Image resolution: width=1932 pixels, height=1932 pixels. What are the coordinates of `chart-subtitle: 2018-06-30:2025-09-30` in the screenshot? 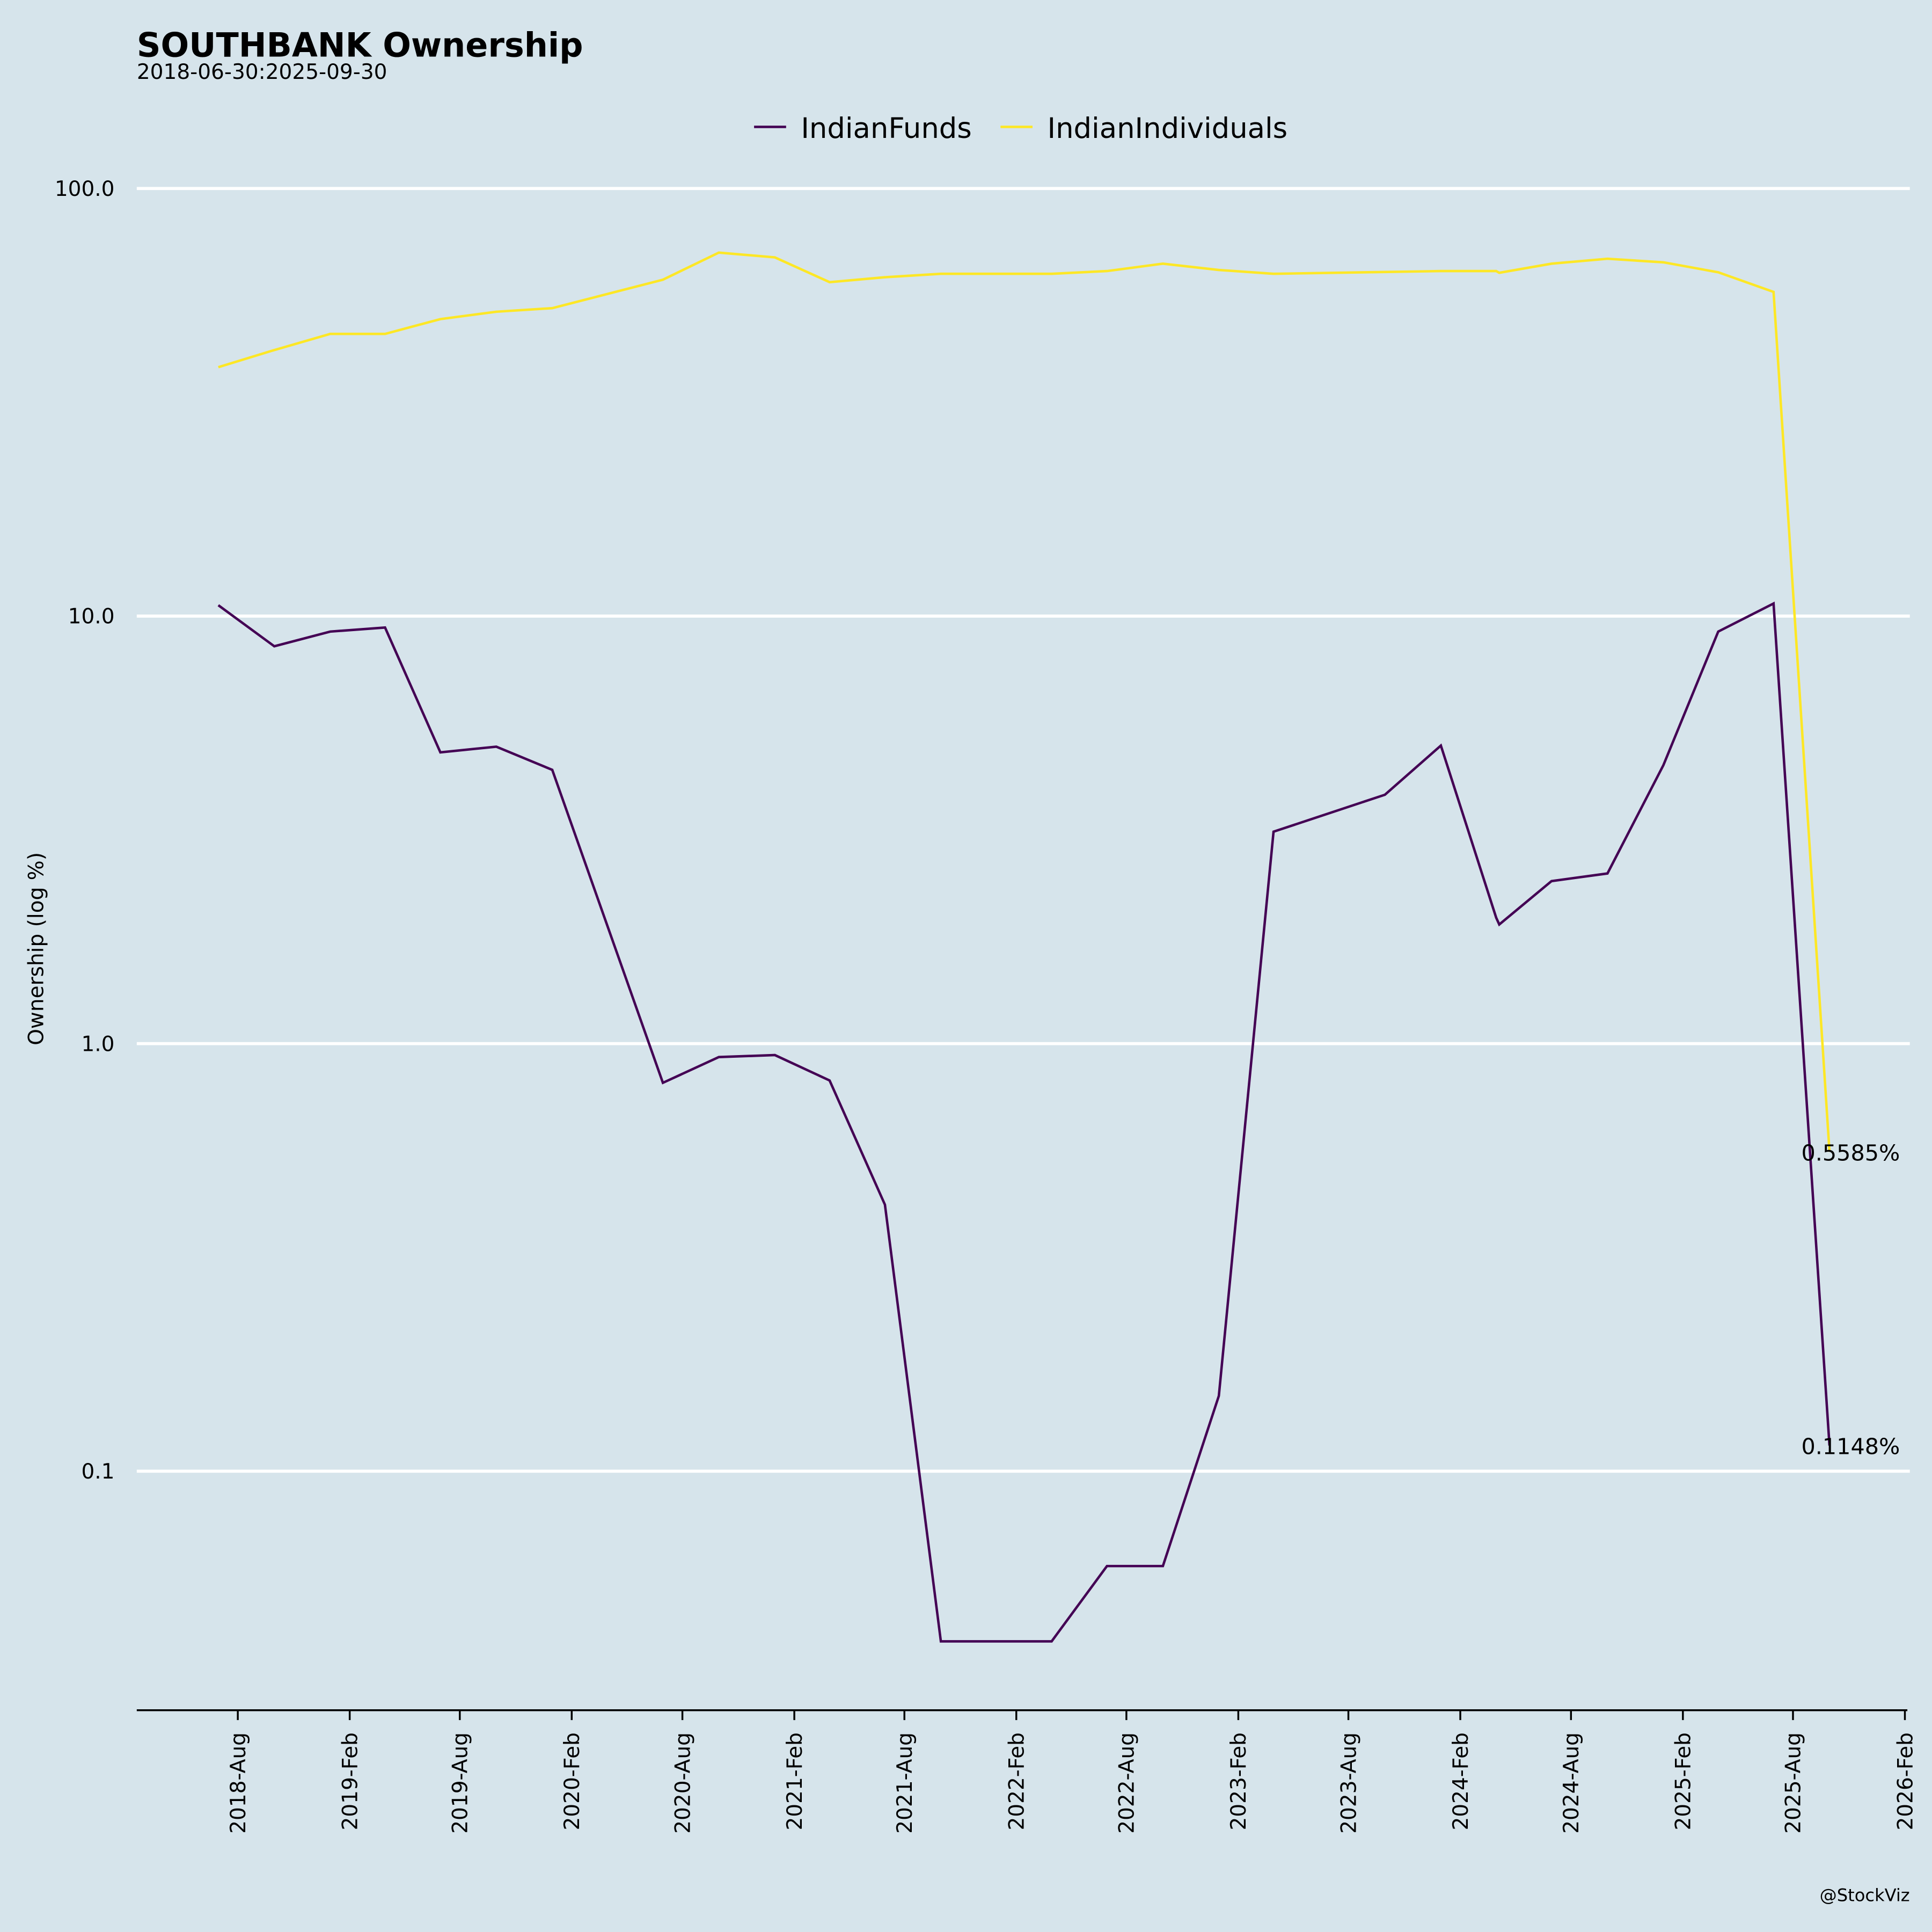 It's located at (262, 72).